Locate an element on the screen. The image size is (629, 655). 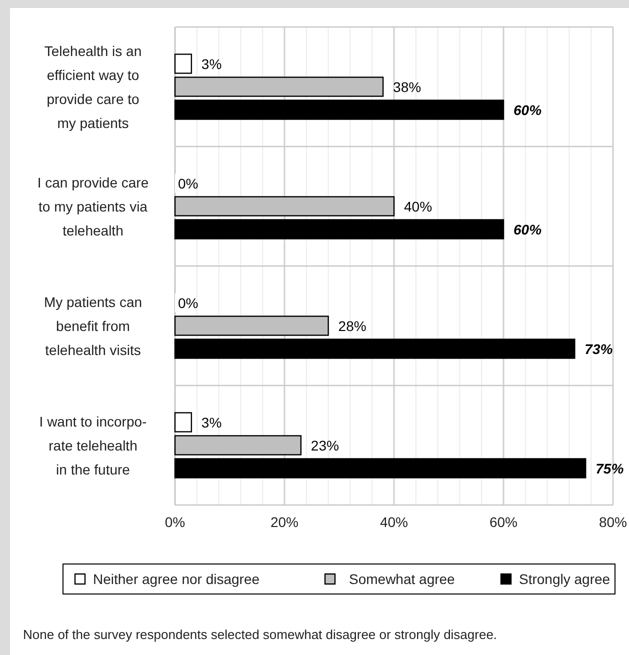
x-tick-label: 80% is located at coordinates (613, 522).